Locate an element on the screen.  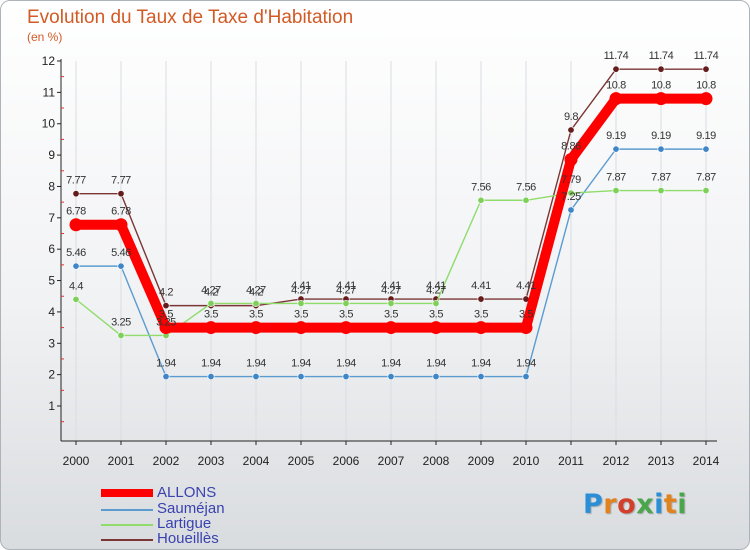
x-tick-label: 2007 is located at coordinates (391, 461).